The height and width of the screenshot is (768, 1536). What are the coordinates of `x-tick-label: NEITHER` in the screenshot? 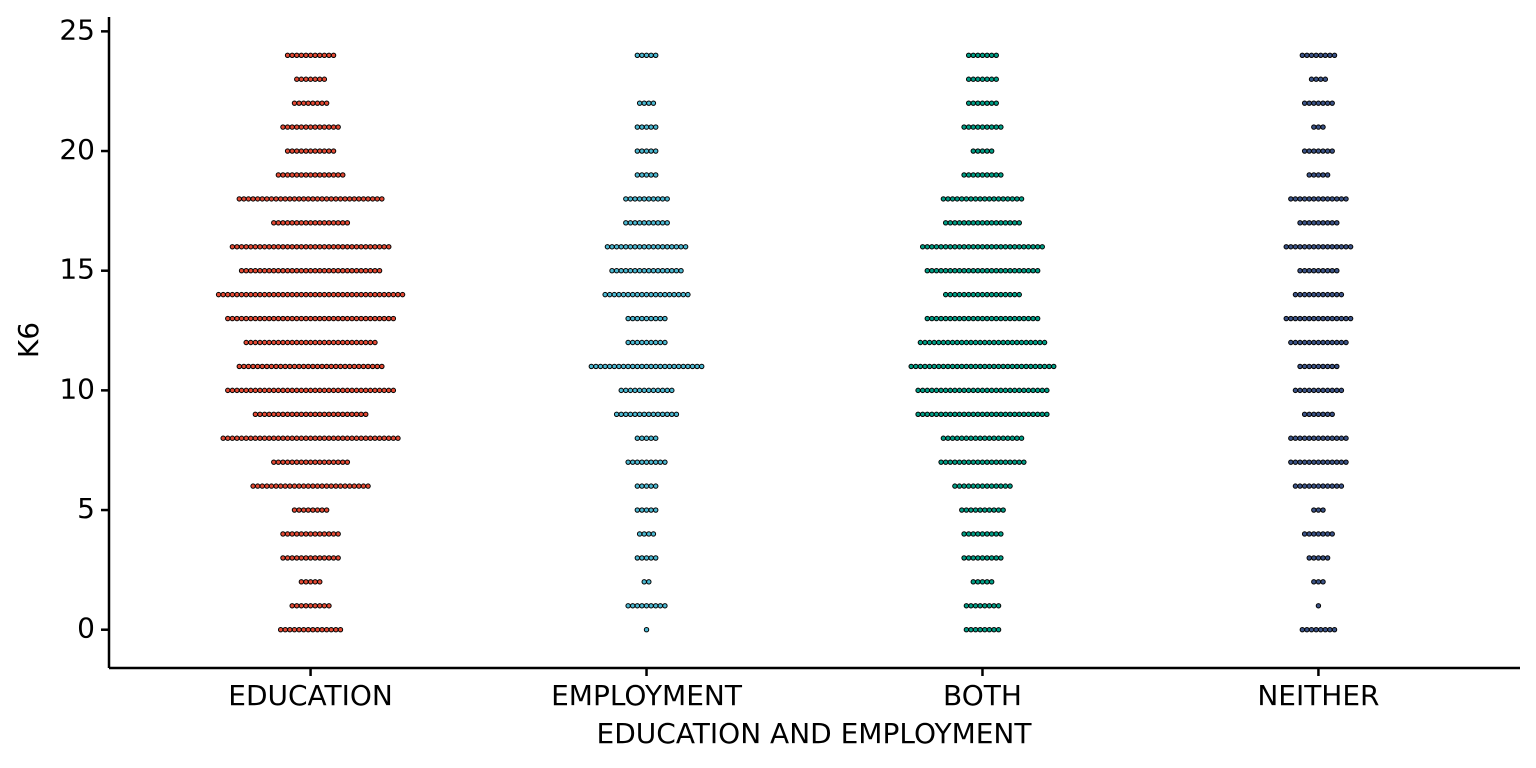 It's located at (1318, 695).